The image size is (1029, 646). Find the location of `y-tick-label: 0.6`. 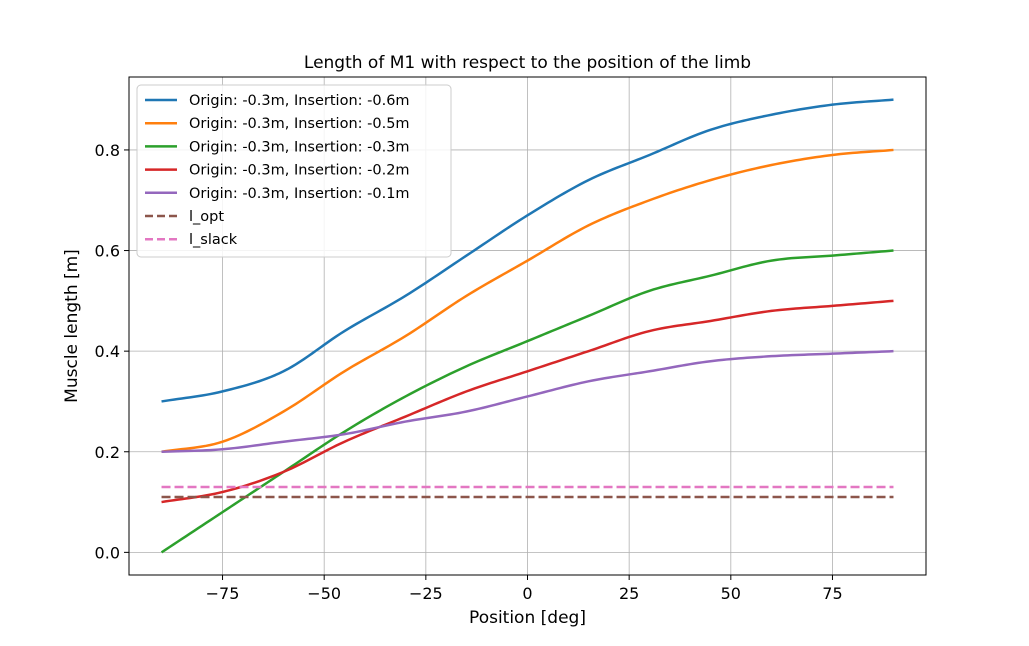

y-tick-label: 0.6 is located at coordinates (107, 251).